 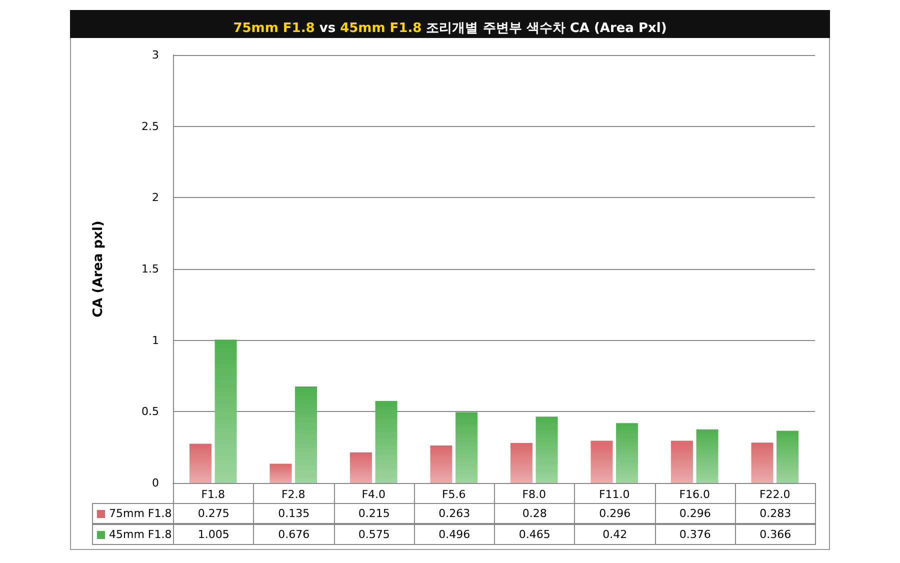 What do you see at coordinates (98, 269) in the screenshot?
I see `y-axis-title: CA (Area pxl)` at bounding box center [98, 269].